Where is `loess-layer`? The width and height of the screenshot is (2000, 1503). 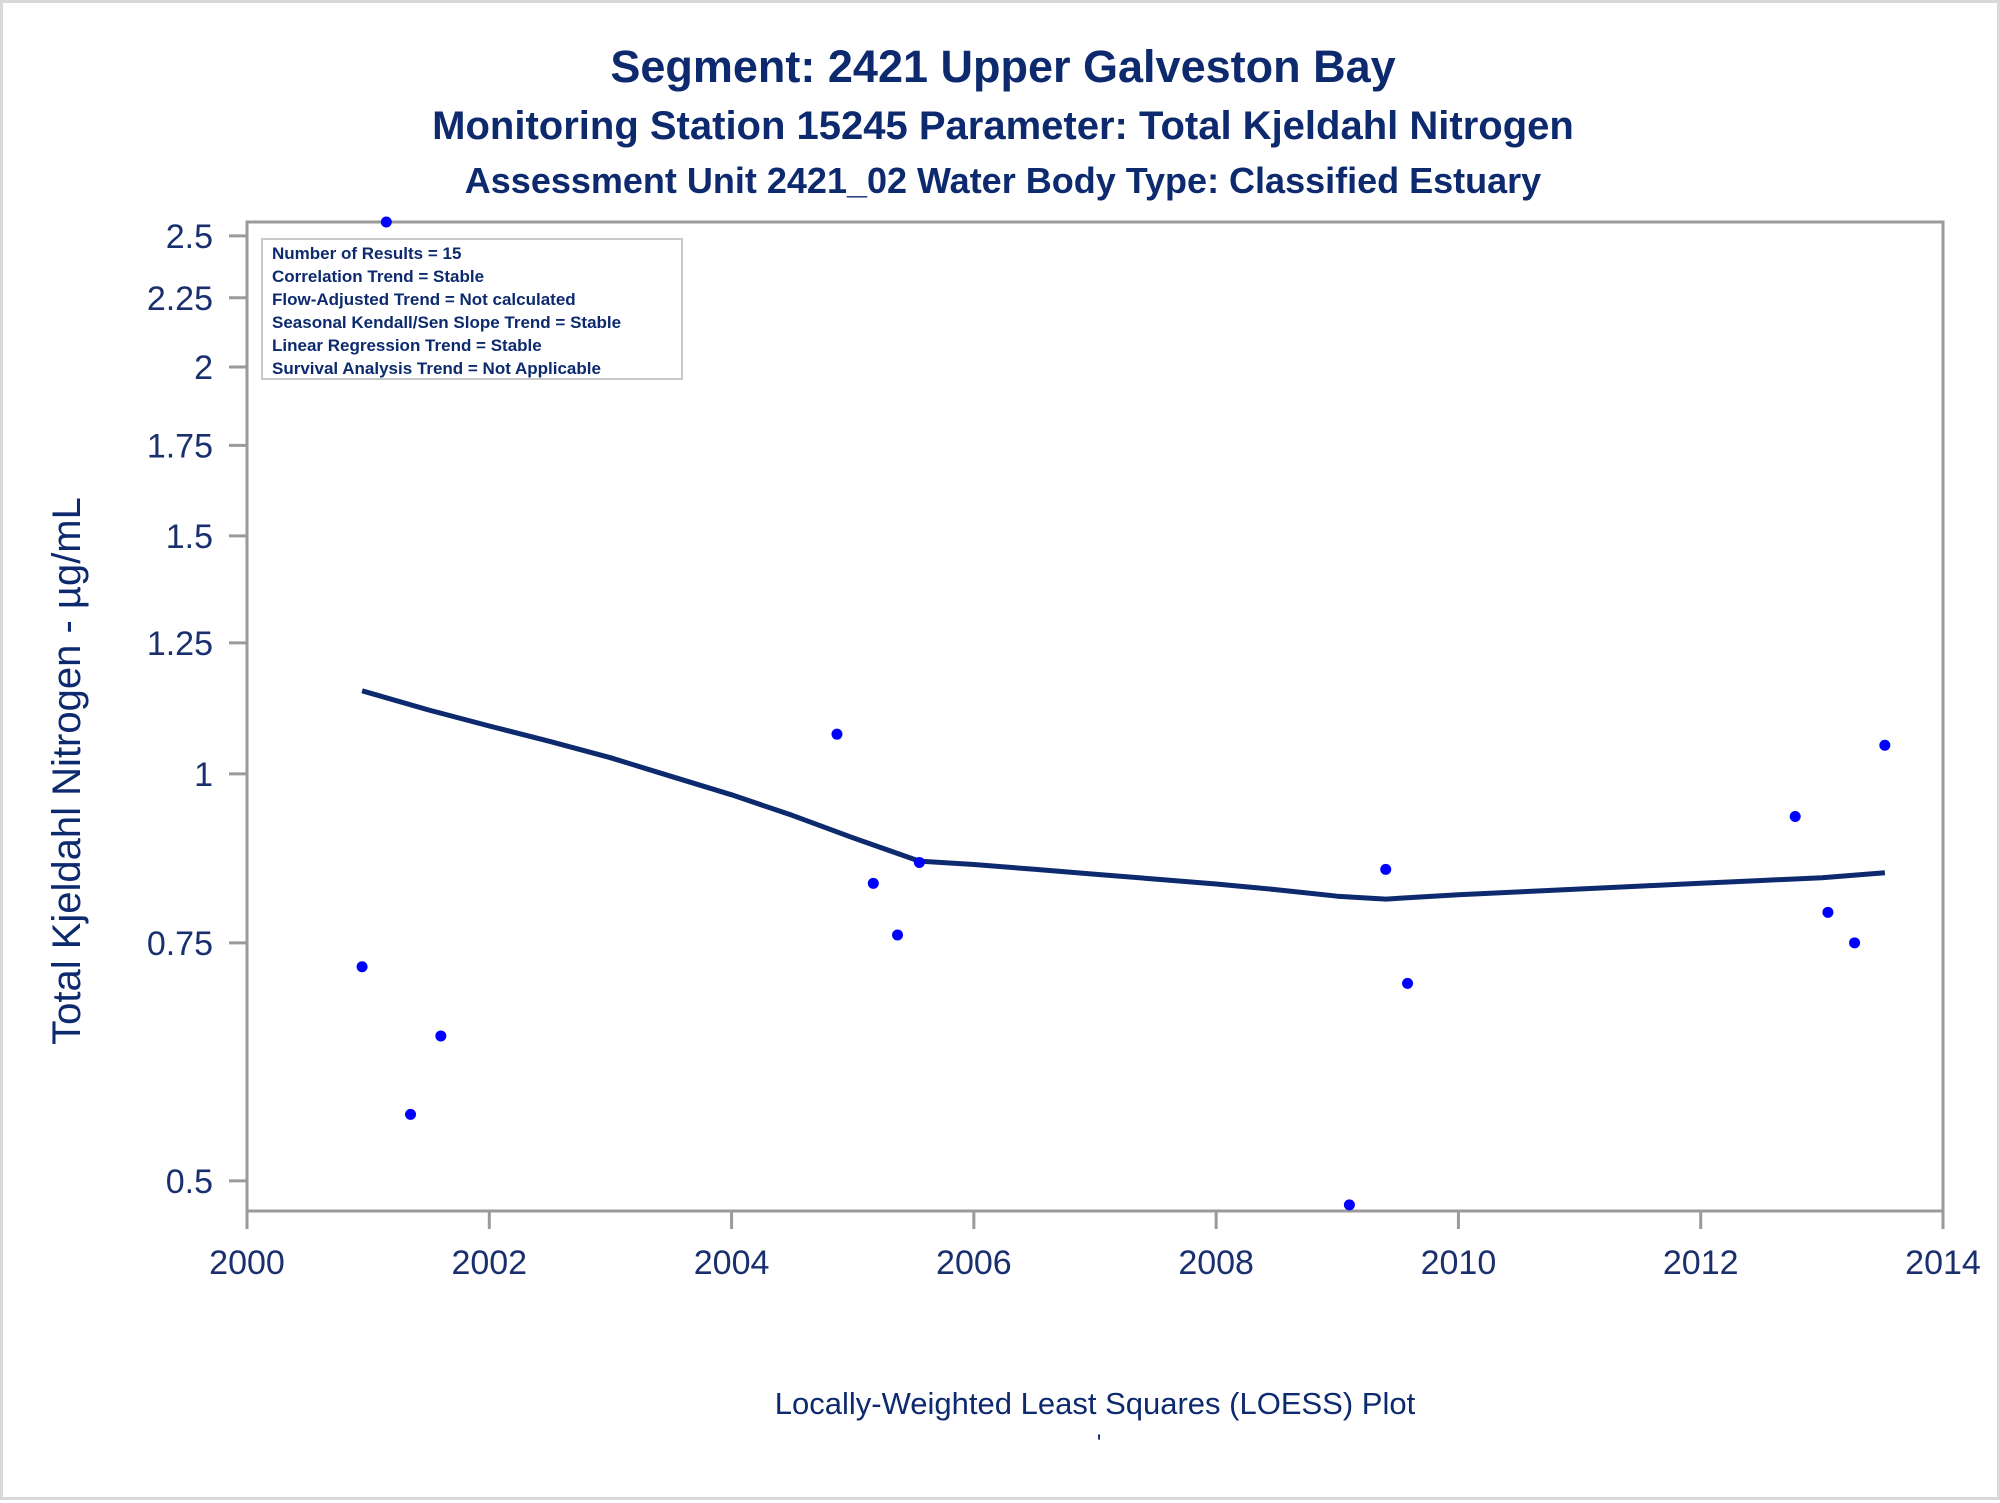
loess-layer is located at coordinates (1123, 795).